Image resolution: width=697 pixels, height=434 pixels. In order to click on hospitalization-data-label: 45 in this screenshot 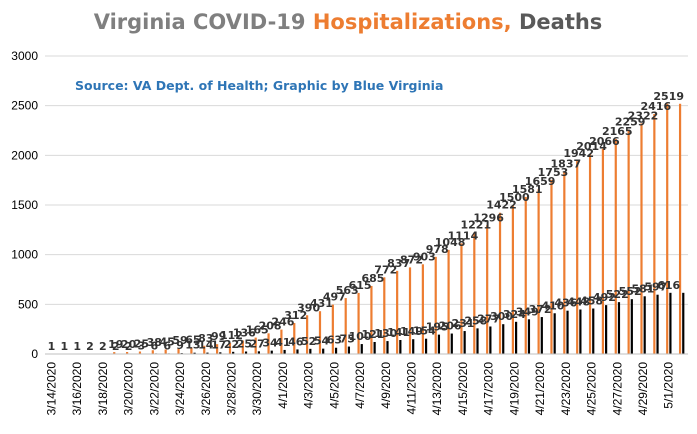, I will do `click(167, 342)`.